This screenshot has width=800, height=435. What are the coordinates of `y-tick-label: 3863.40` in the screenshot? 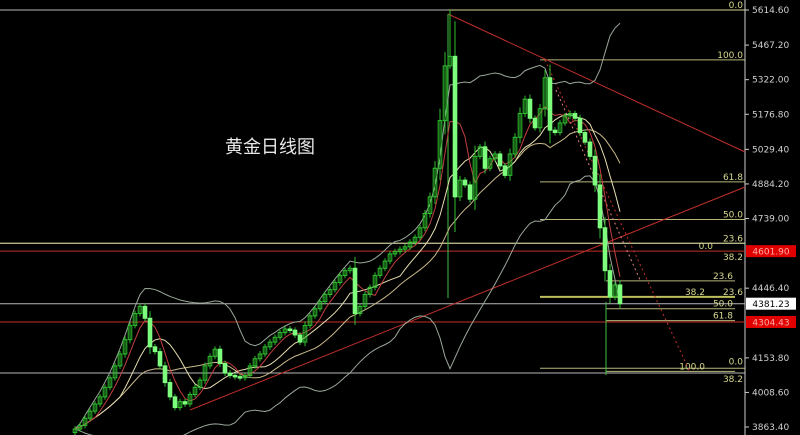 It's located at (770, 428).